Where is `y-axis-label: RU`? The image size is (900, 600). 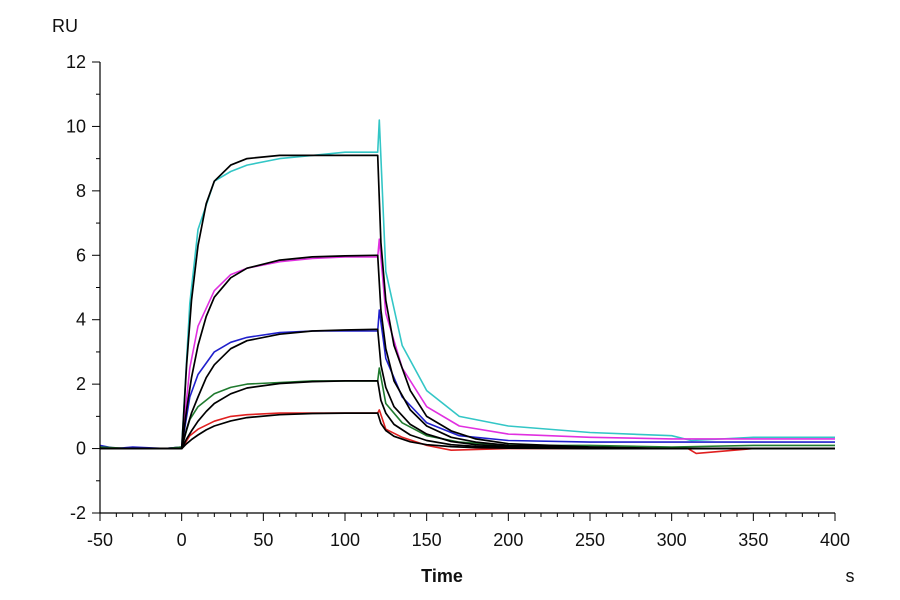 y-axis-label: RU is located at coordinates (65, 26).